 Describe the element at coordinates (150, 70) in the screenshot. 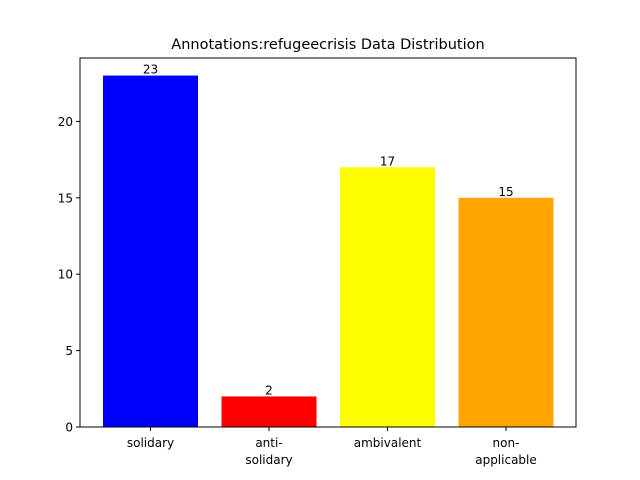

I see `bar-value-label-0: 23` at that location.